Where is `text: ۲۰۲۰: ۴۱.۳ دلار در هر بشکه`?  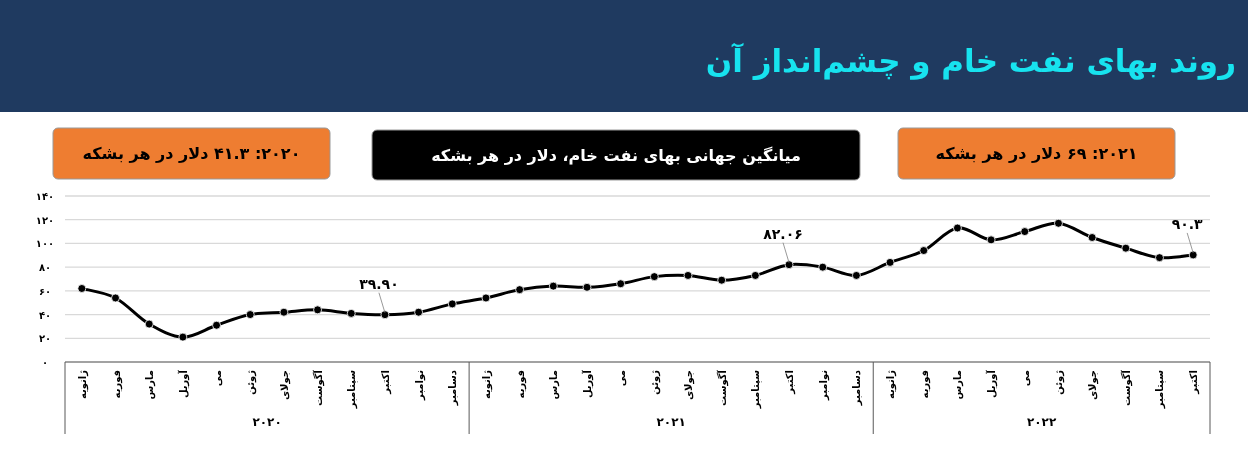
text: ۲۰۲۰: ۴۱.۳ دلار در هر بشکه is located at coordinates (191, 153).